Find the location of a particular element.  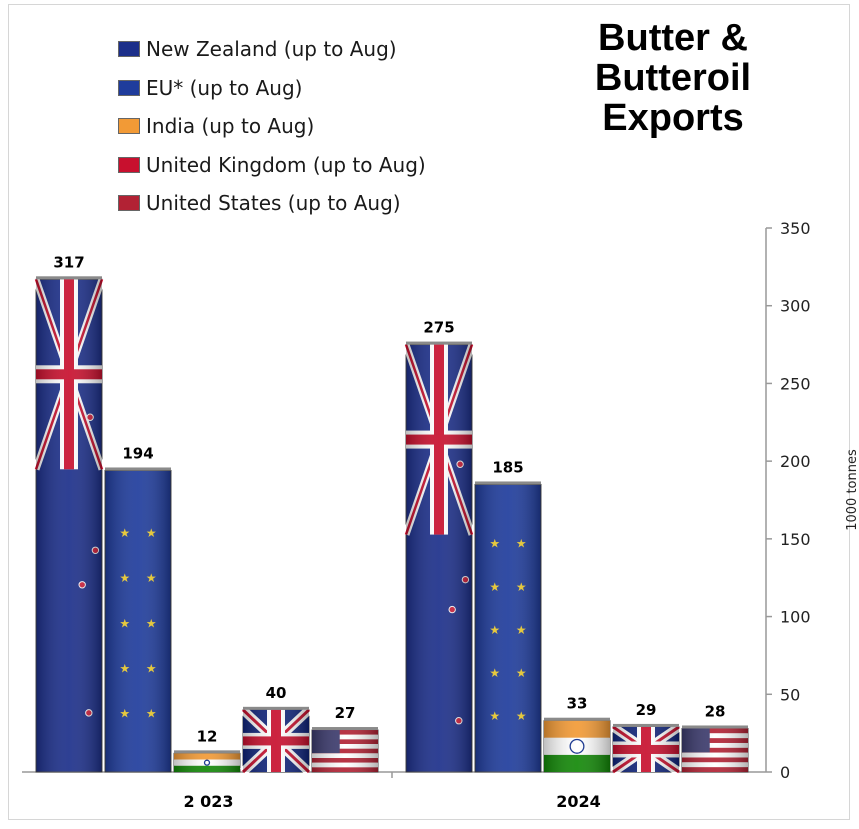

category-label: 2 023 is located at coordinates (208, 801).